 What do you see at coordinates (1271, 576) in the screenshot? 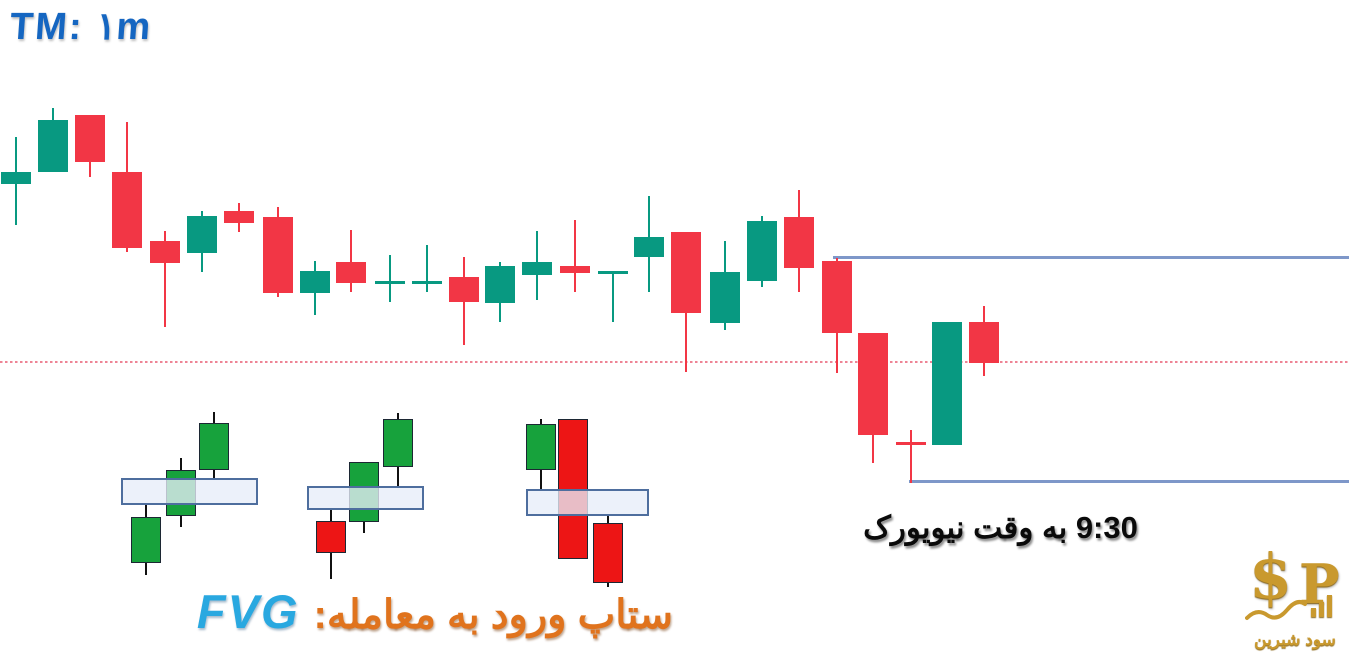
I see `dollar-icon: $` at bounding box center [1271, 576].